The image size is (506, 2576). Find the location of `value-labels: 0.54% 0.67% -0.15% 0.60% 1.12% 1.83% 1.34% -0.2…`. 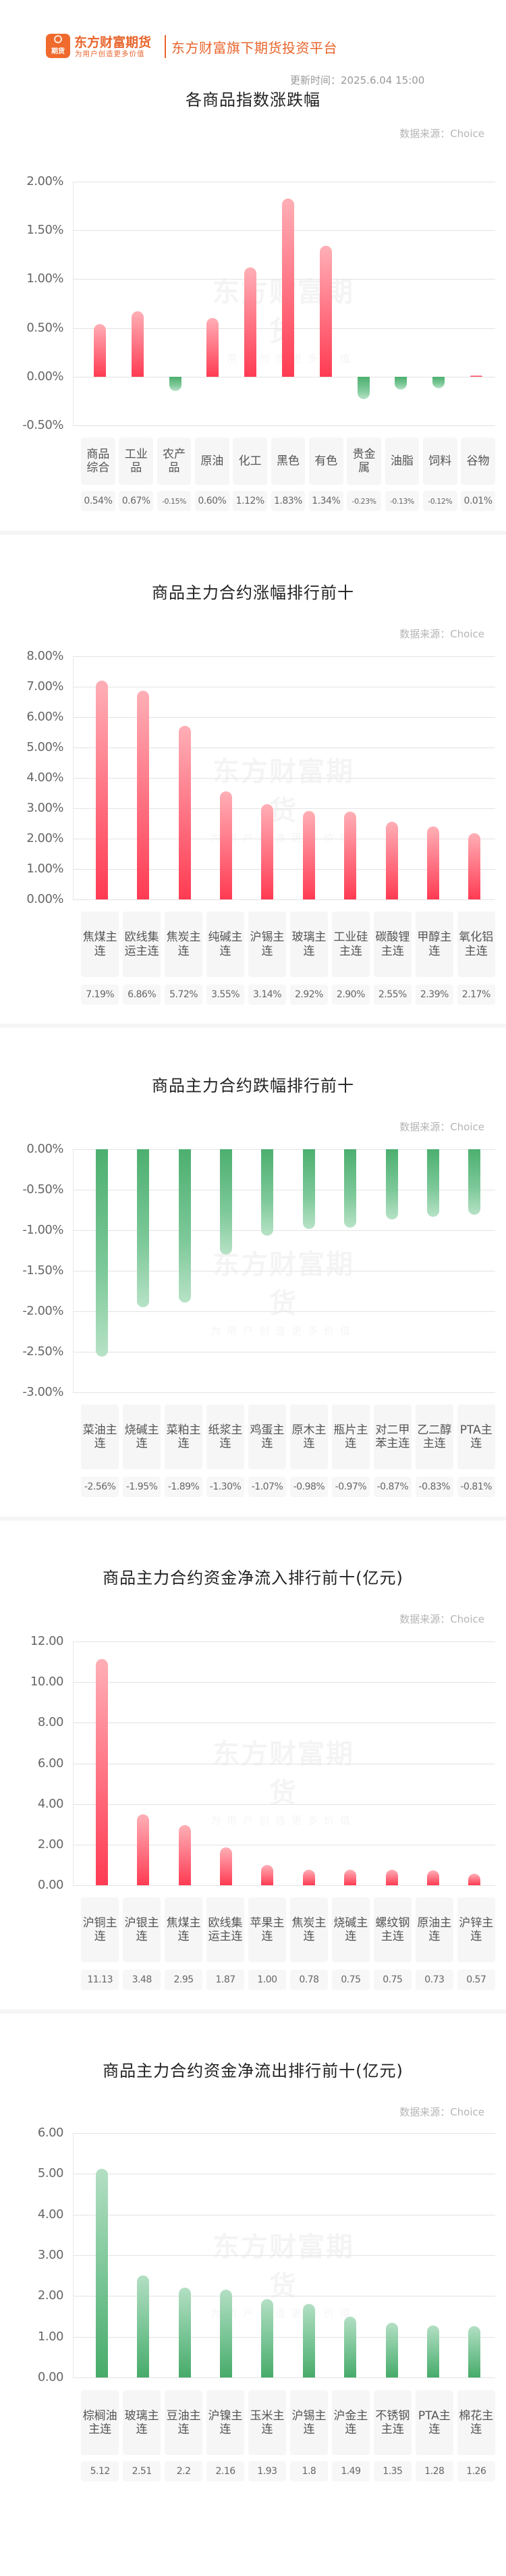

value-labels: 0.54% 0.67% -0.15% 0.60% 1.12% 1.83% 1.34% -0.2… is located at coordinates (288, 501).